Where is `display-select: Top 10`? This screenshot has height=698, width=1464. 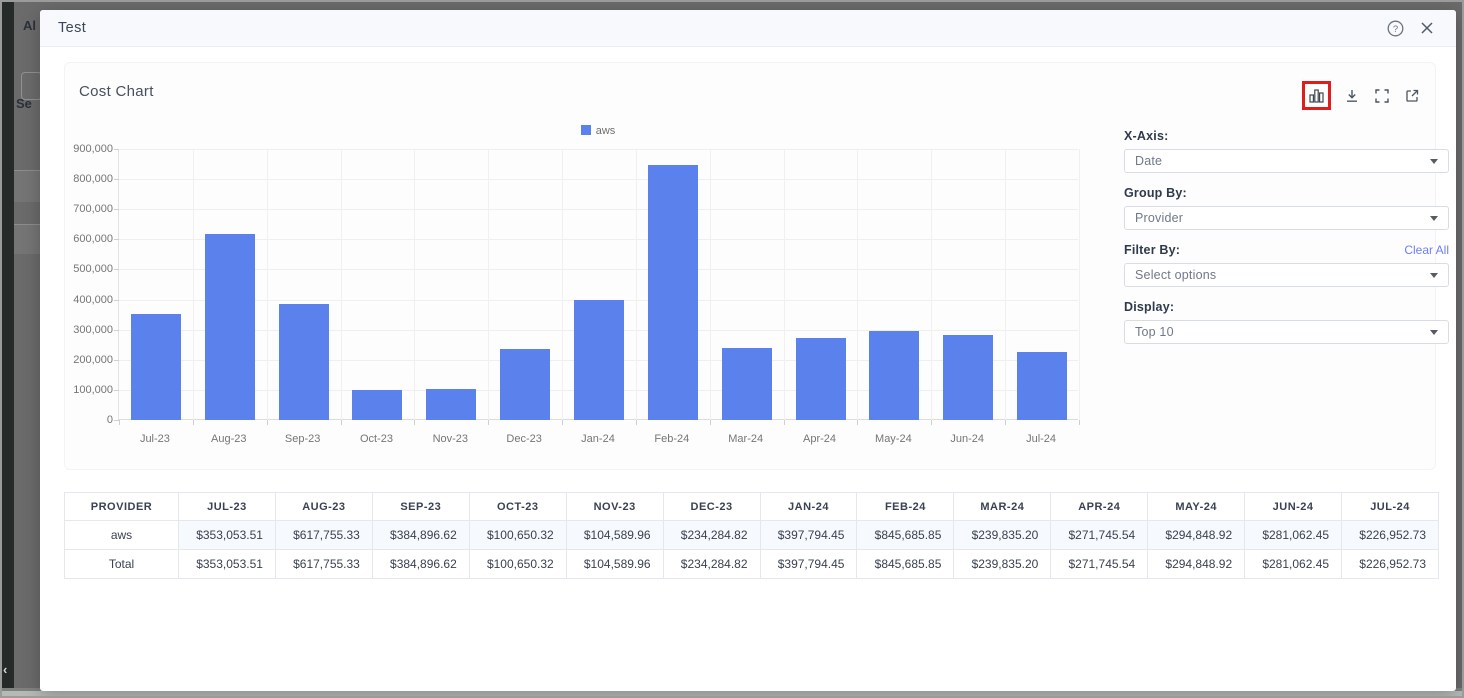
display-select: Top 10 is located at coordinates (1286, 332).